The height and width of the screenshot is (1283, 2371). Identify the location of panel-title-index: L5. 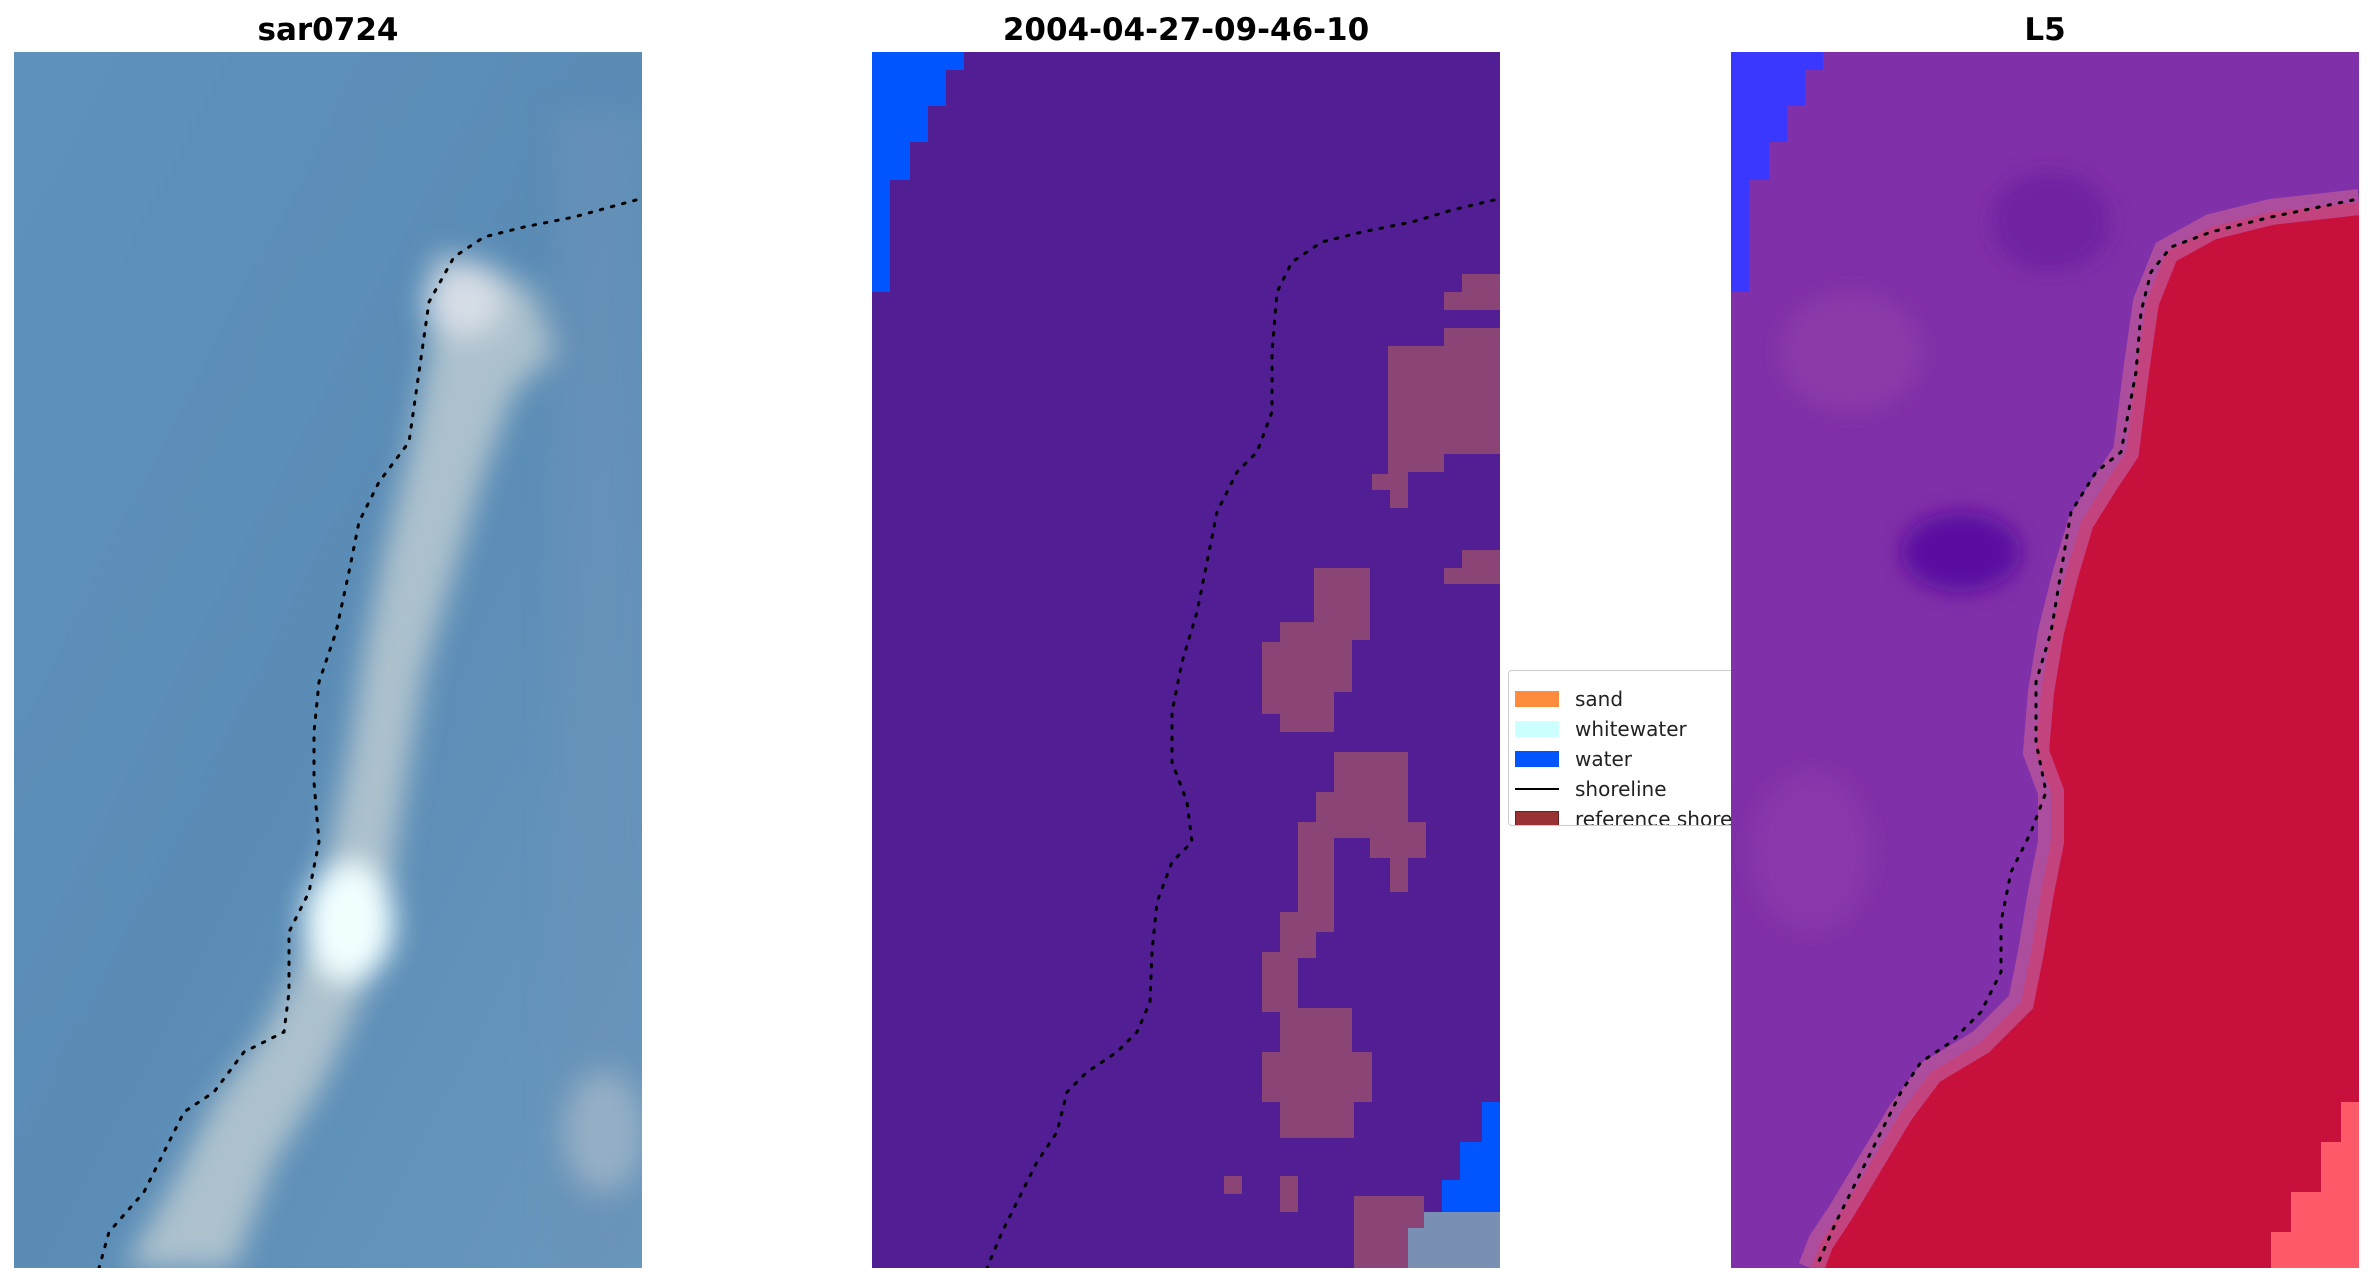
(2045, 30).